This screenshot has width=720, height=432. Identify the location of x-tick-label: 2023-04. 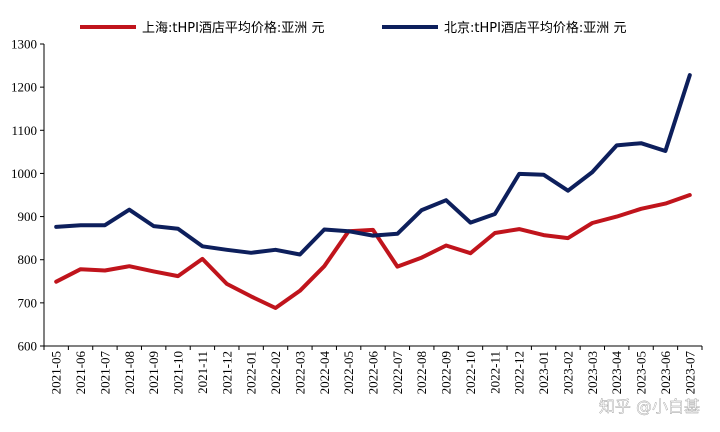
(616, 373).